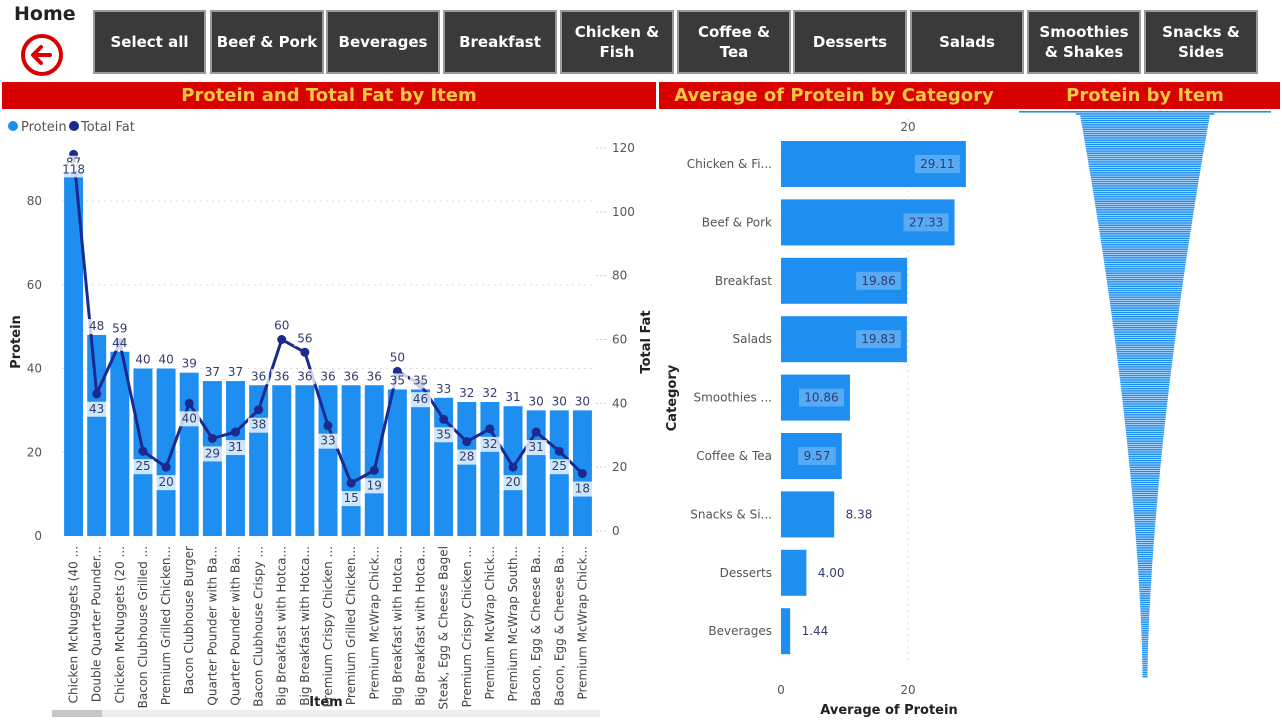  What do you see at coordinates (850, 42) in the screenshot?
I see `nav-button-6: Desserts` at bounding box center [850, 42].